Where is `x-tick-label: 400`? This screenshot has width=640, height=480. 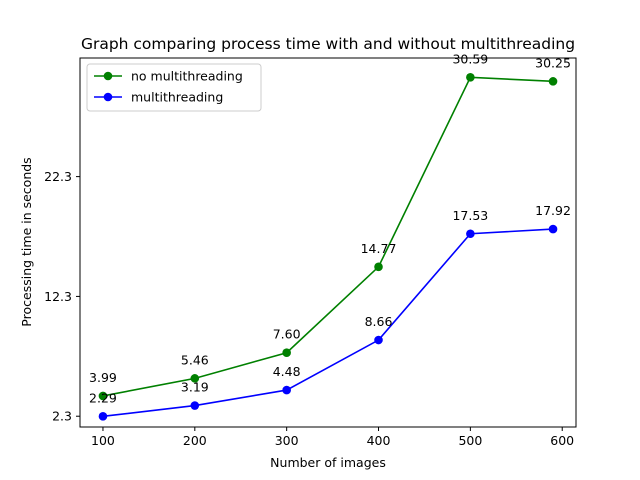 x-tick-label: 400 is located at coordinates (379, 440).